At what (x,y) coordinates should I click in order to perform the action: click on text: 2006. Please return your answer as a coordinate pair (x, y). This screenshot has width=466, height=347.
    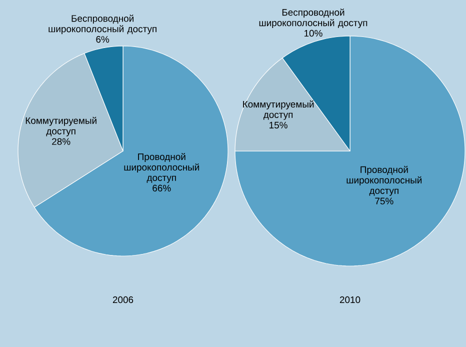
    Looking at the image, I should click on (123, 300).